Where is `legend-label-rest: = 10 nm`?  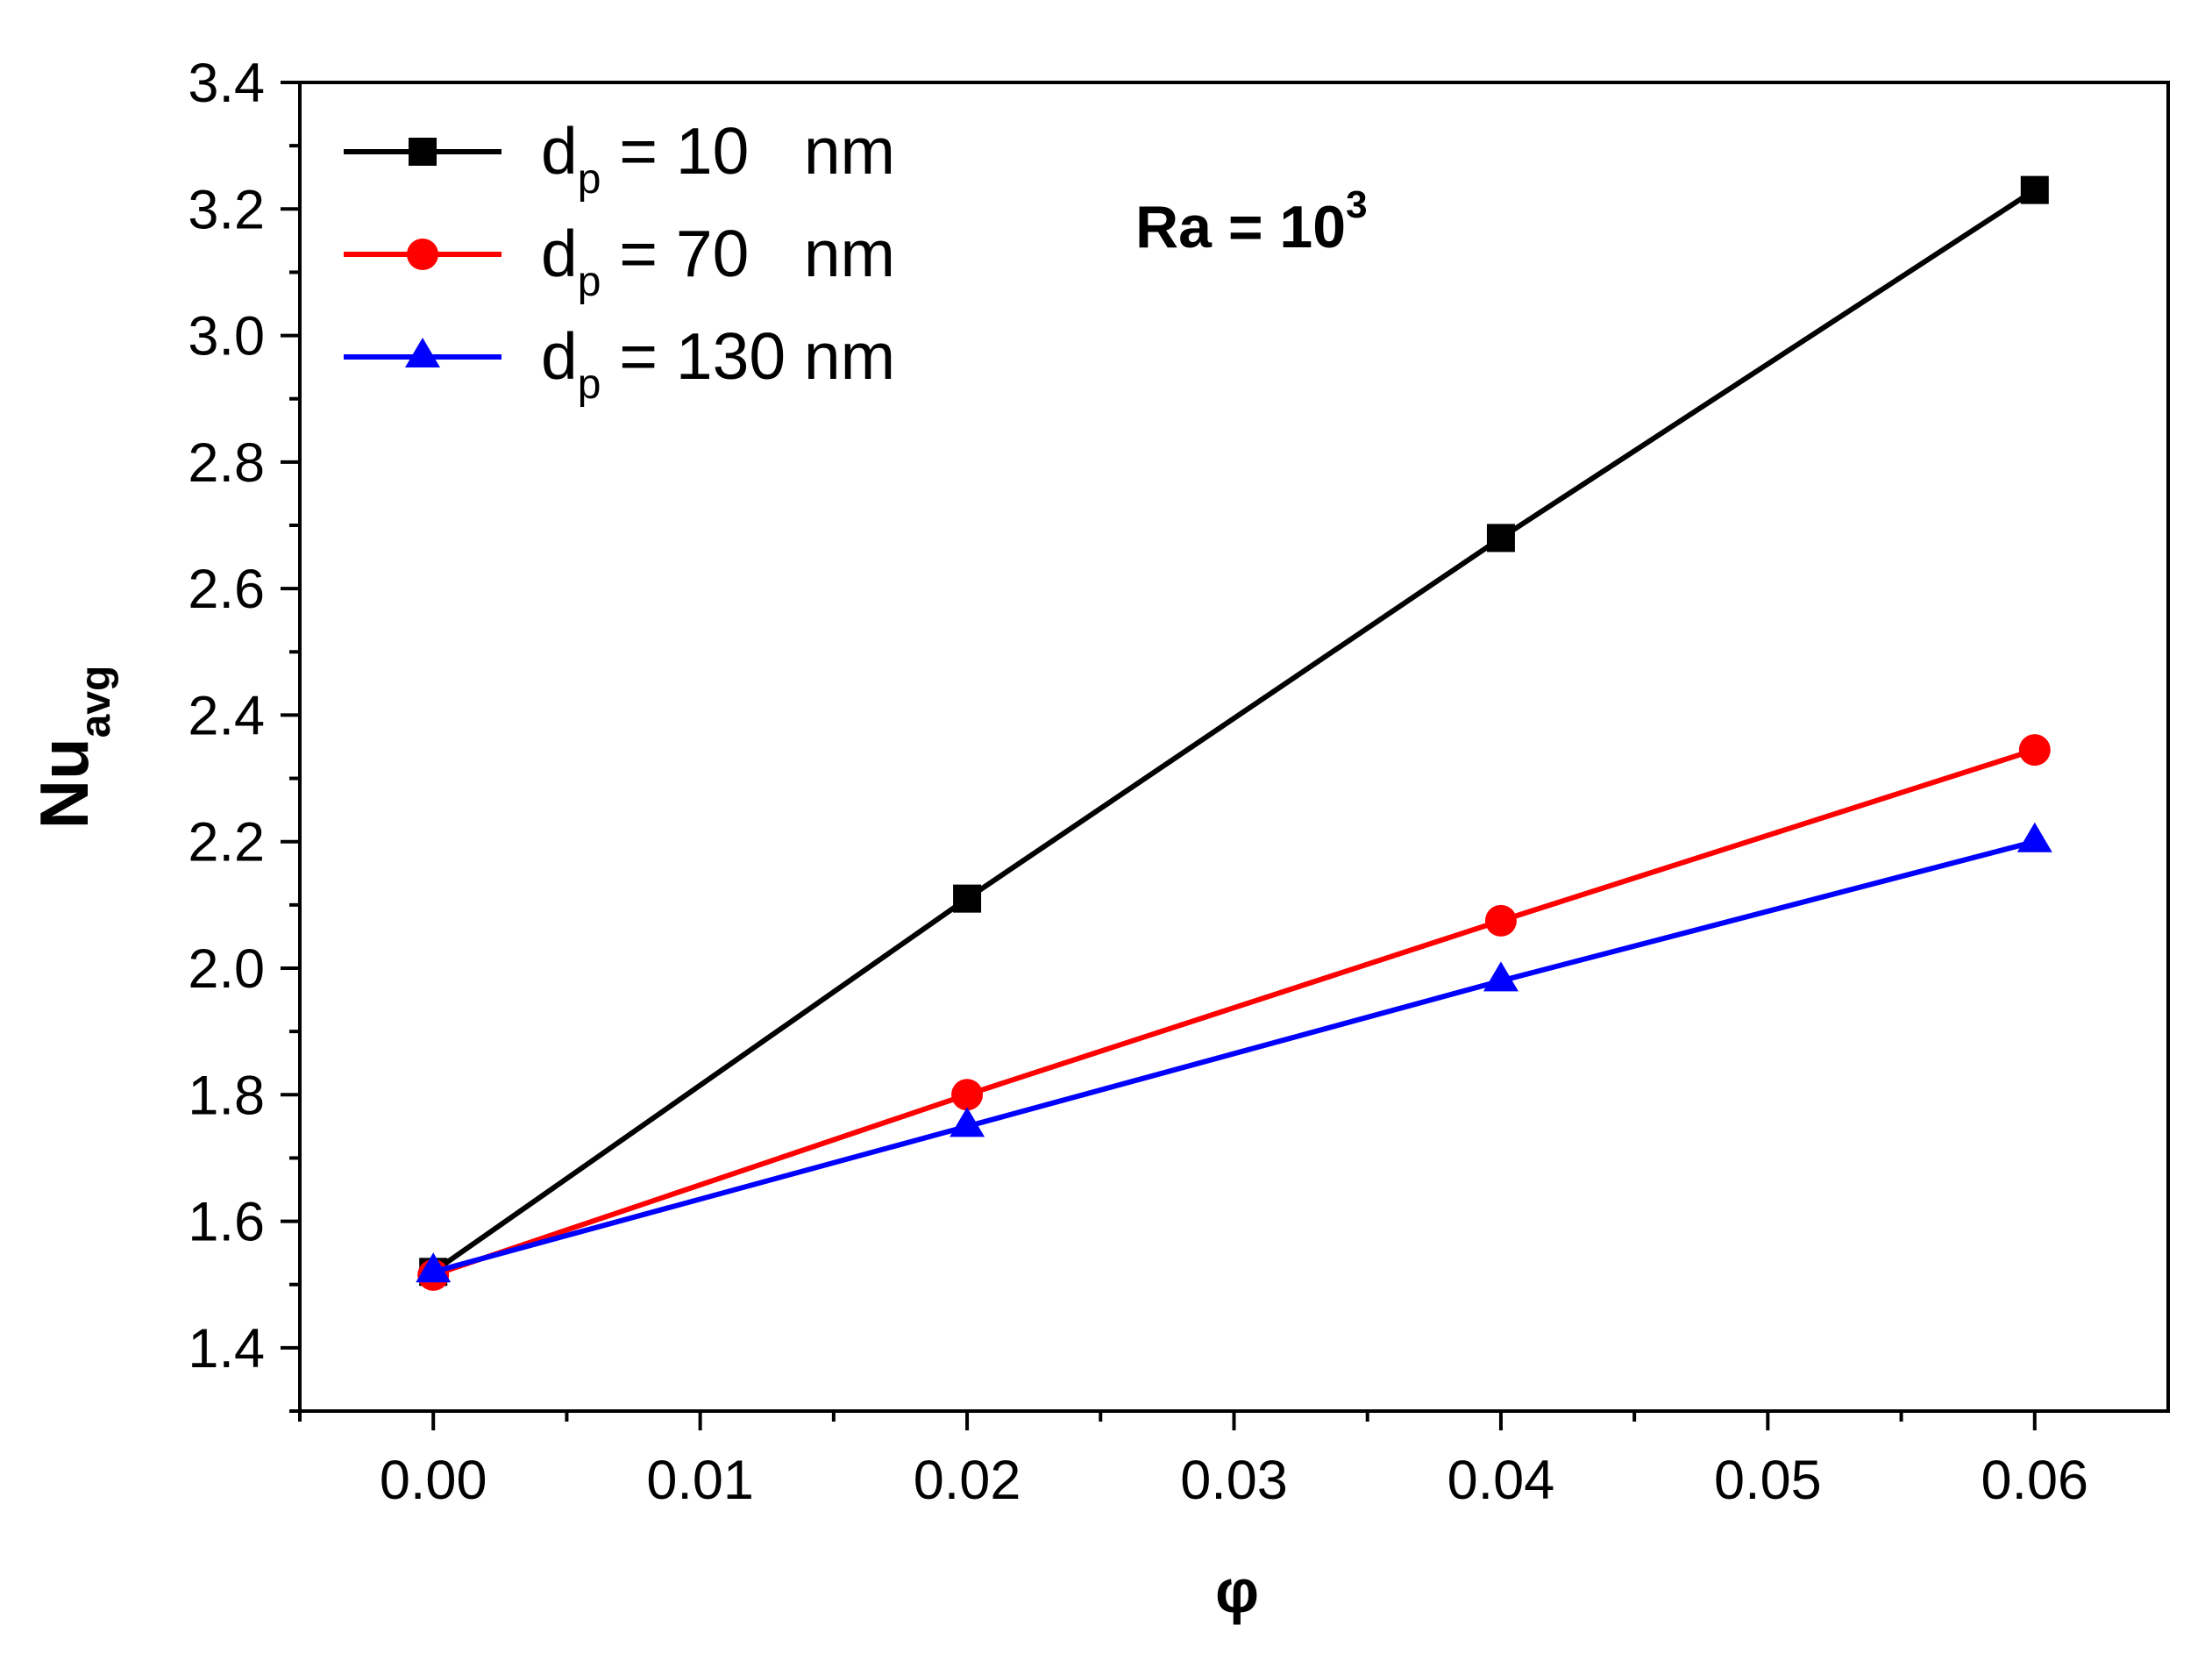 legend-label-rest: = 10 nm is located at coordinates (748, 151).